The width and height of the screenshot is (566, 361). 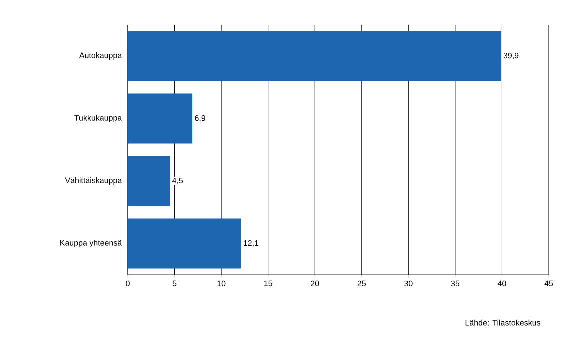 What do you see at coordinates (93, 181) in the screenshot?
I see `y-tick-label: Vähittäiskauppa` at bounding box center [93, 181].